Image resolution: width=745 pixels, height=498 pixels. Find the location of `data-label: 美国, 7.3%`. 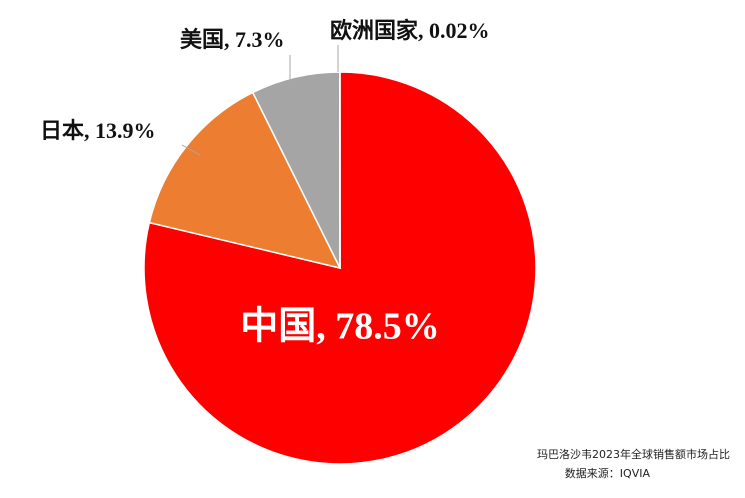

data-label: 美国, 7.3% is located at coordinates (232, 39).